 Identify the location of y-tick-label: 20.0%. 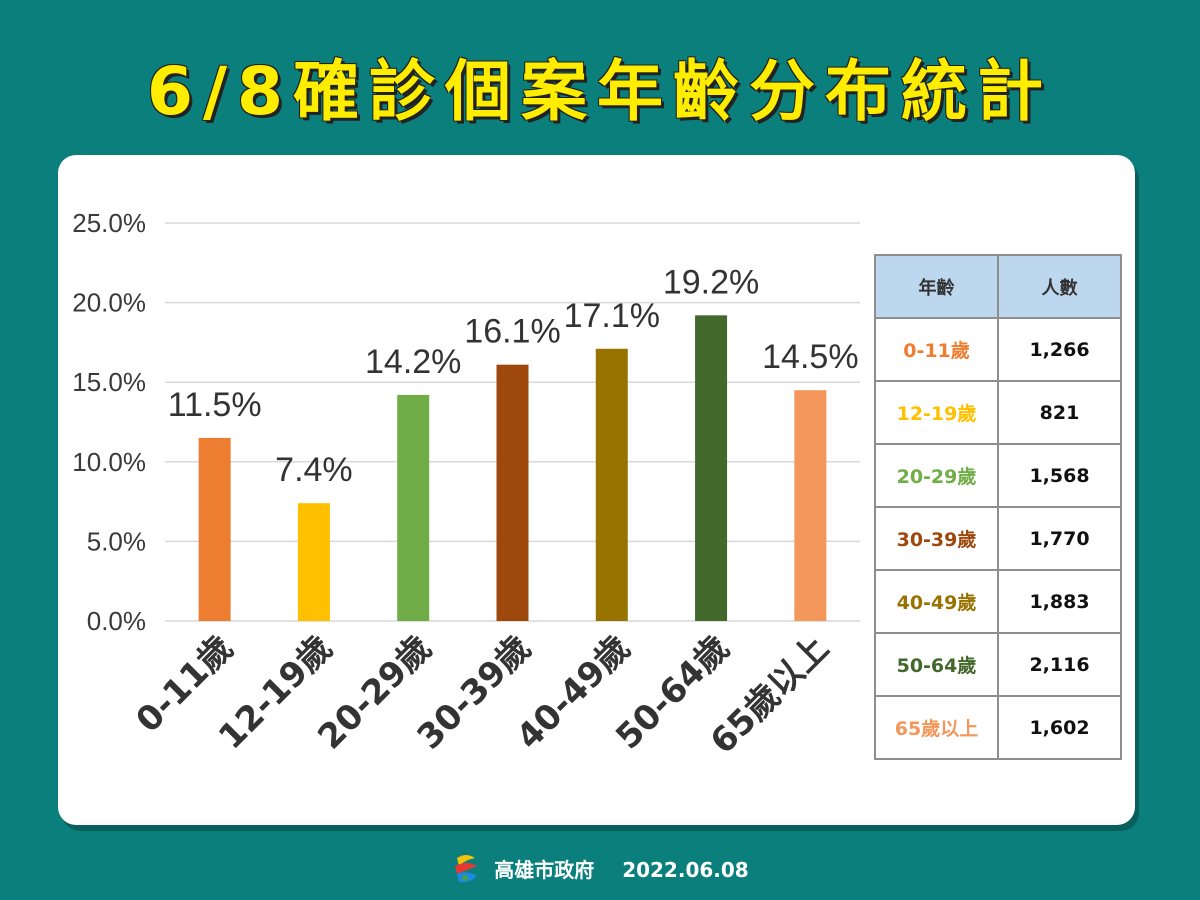
(109, 303).